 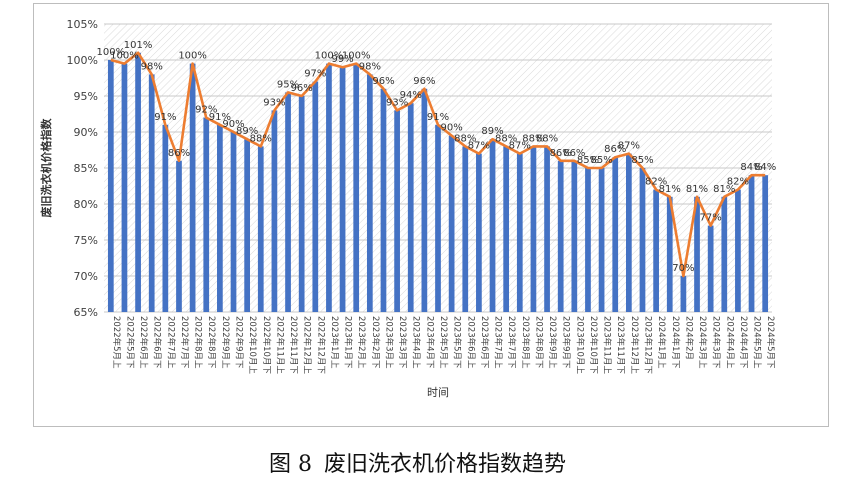 I want to click on data-label: 94%, so click(x=411, y=95).